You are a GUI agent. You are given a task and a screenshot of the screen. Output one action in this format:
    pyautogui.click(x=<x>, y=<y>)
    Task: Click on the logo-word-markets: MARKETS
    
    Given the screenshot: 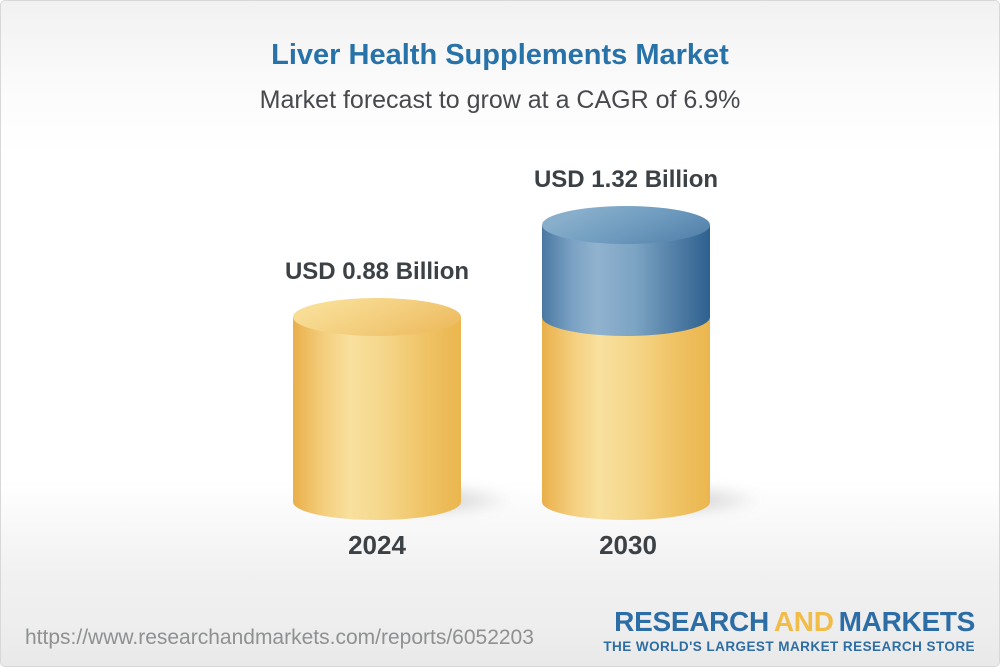 What is the action you would take?
    pyautogui.click(x=907, y=621)
    